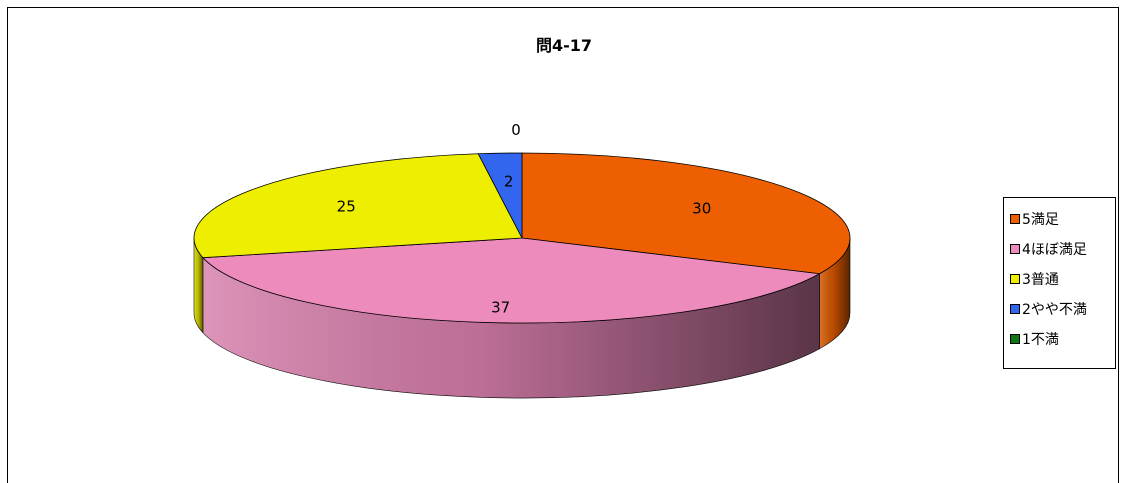  Describe the element at coordinates (564, 45) in the screenshot. I see `chart-title: 問4-17` at that location.